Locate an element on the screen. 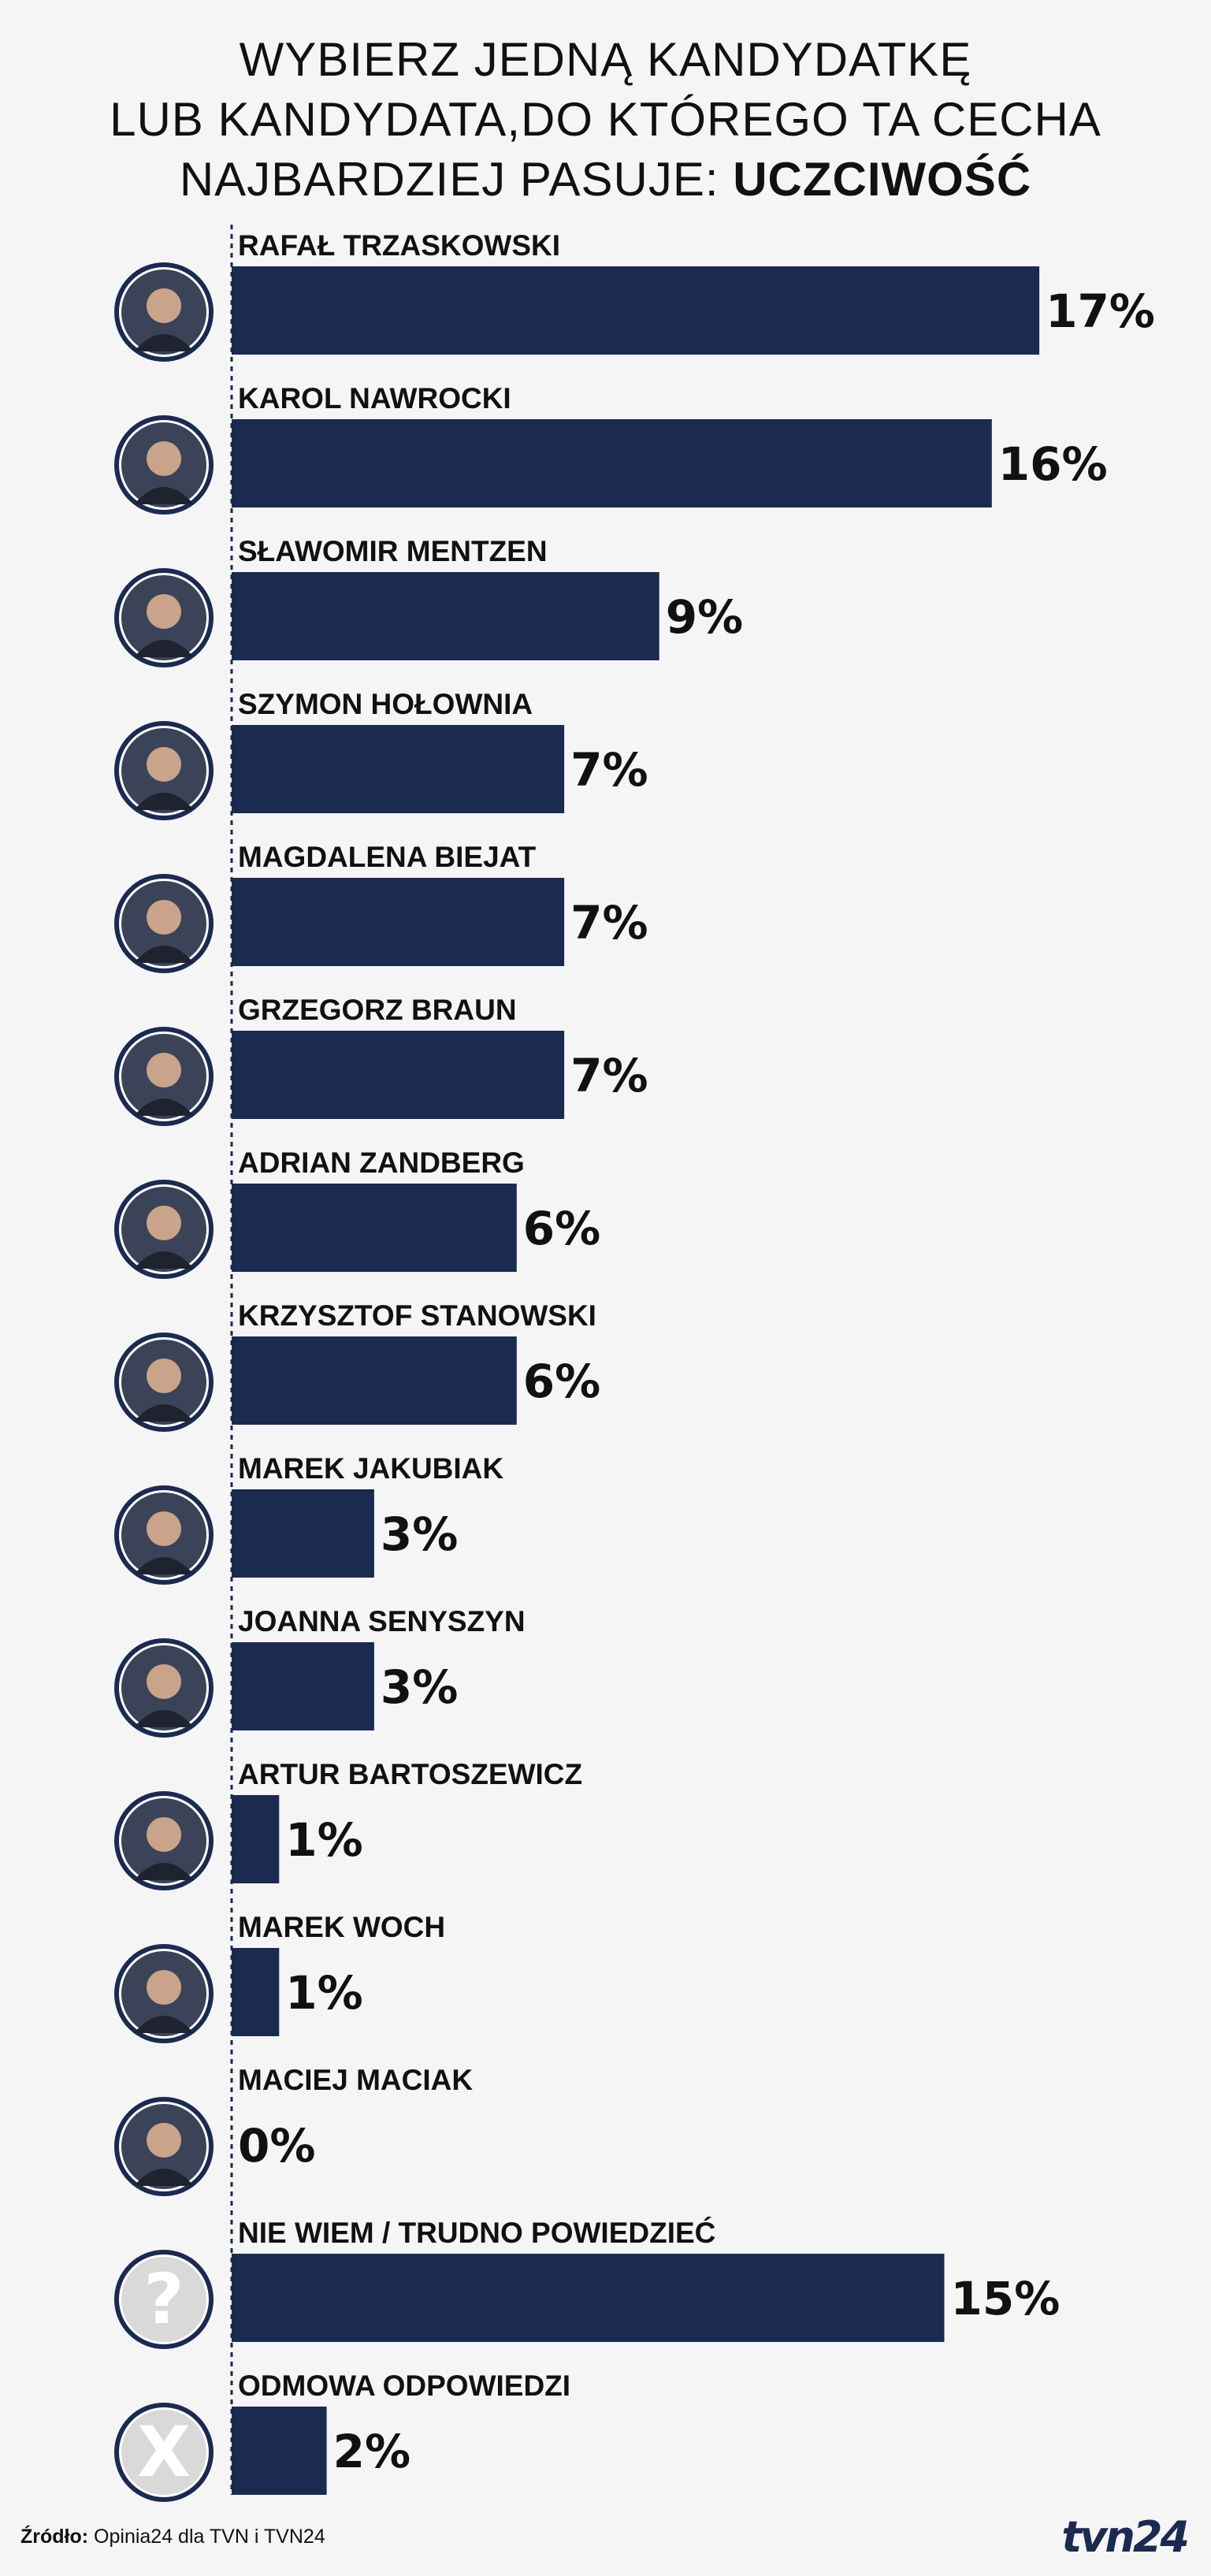 The image size is (1211, 2576). bar-category-label: GRZEGORZ BRAUN is located at coordinates (378, 1010).